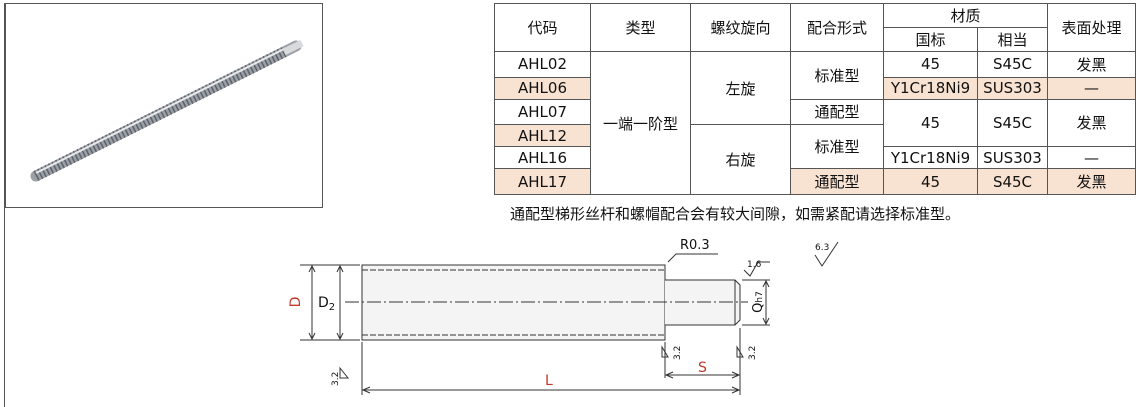  What do you see at coordinates (930, 158) in the screenshot?
I see `cell: Y1Cr18Ni9` at bounding box center [930, 158].